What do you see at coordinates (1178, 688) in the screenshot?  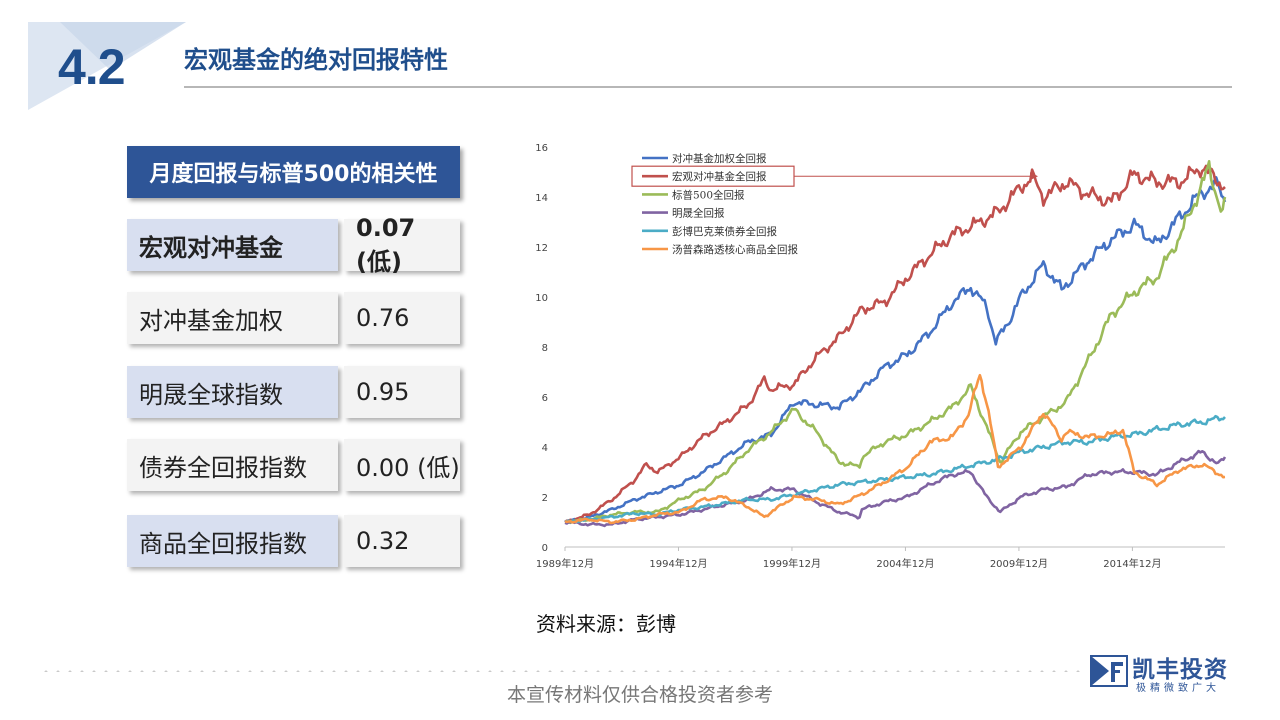 I see `company-slogan: 极精微致广大` at bounding box center [1178, 688].